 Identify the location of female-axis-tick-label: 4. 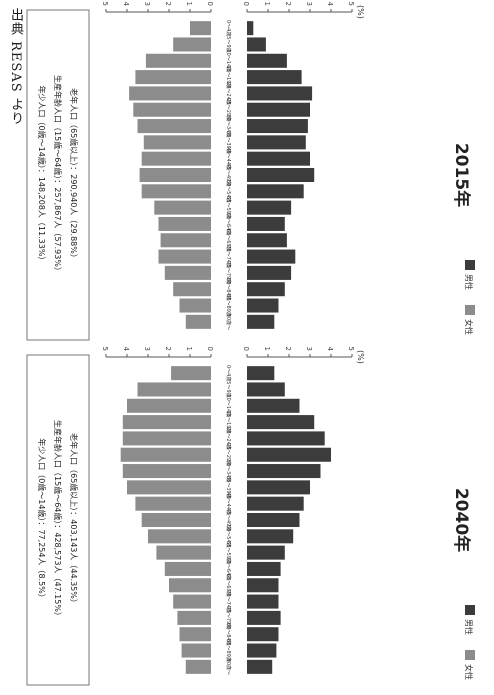
(126, 349).